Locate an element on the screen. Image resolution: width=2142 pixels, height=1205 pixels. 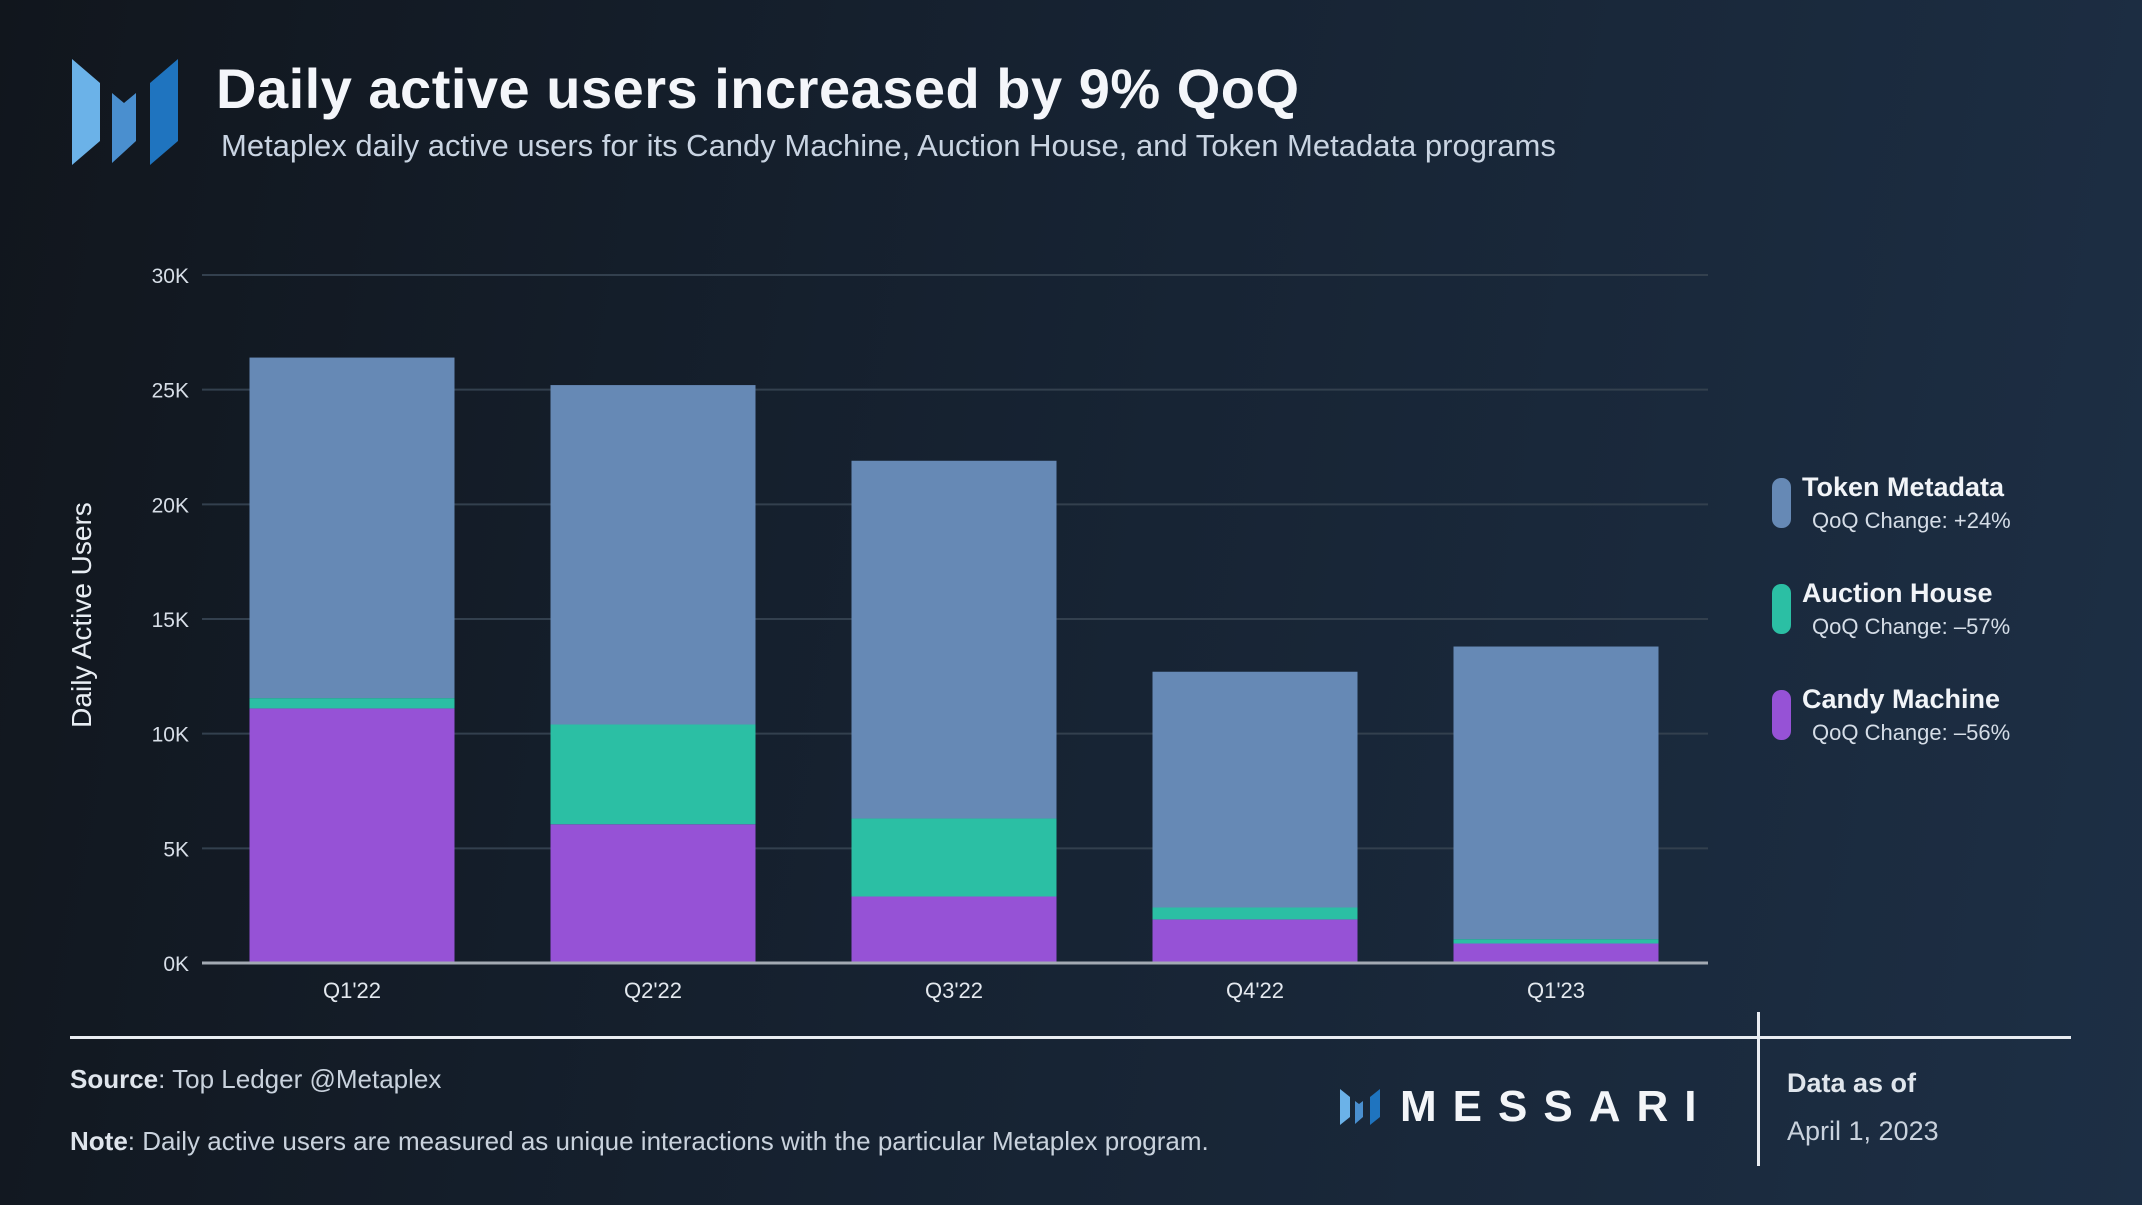
metaplex-logo is located at coordinates (125, 112).